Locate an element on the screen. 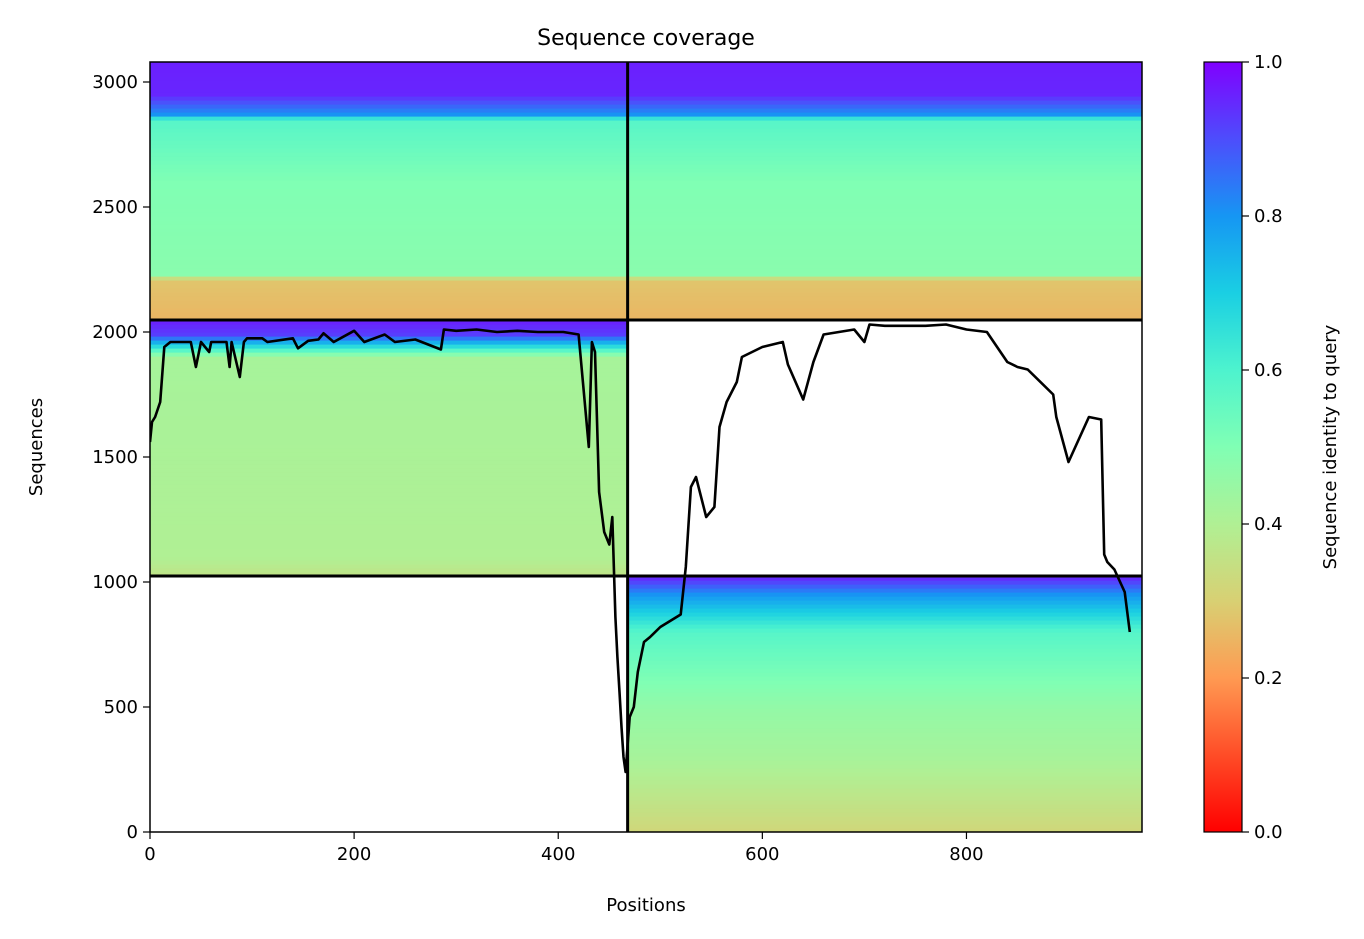  chain-B-self-block is located at coordinates (884, 704).